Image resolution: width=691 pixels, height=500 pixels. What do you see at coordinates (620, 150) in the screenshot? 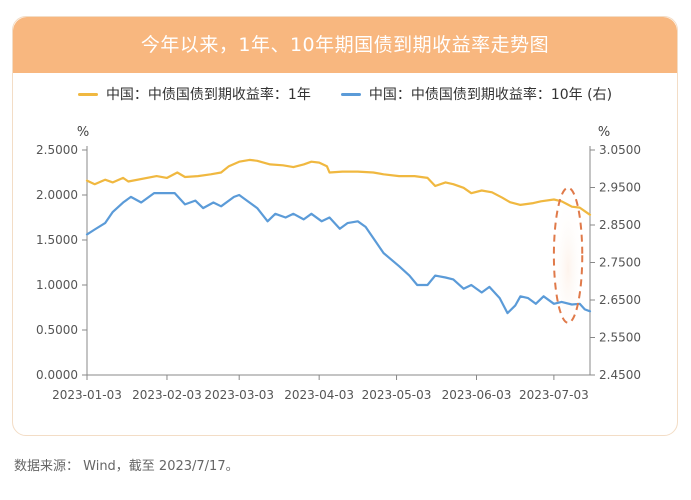
I see `right-y-tick-label: 3.0500` at bounding box center [620, 150].